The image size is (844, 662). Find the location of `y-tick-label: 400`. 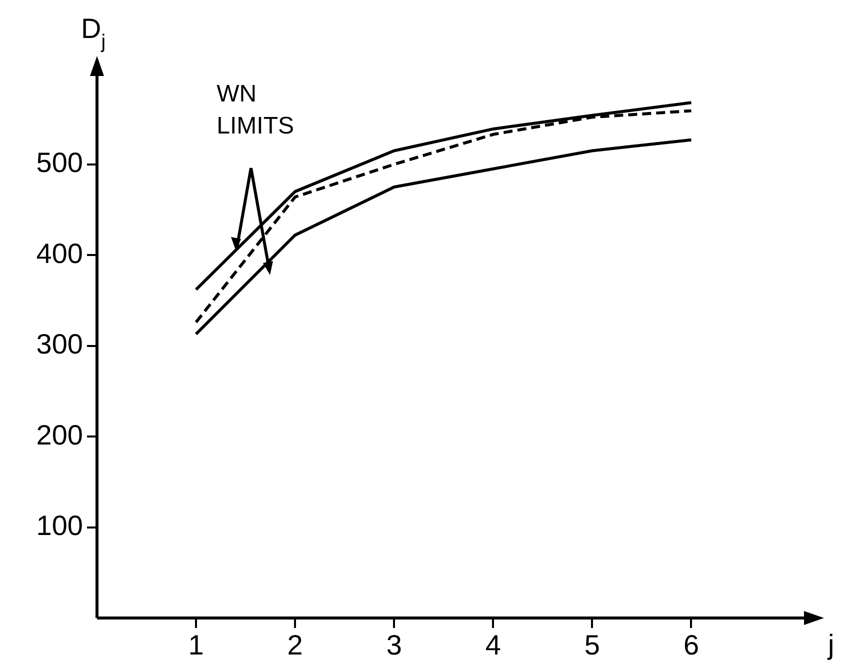

y-tick-label: 400 is located at coordinates (59, 253).